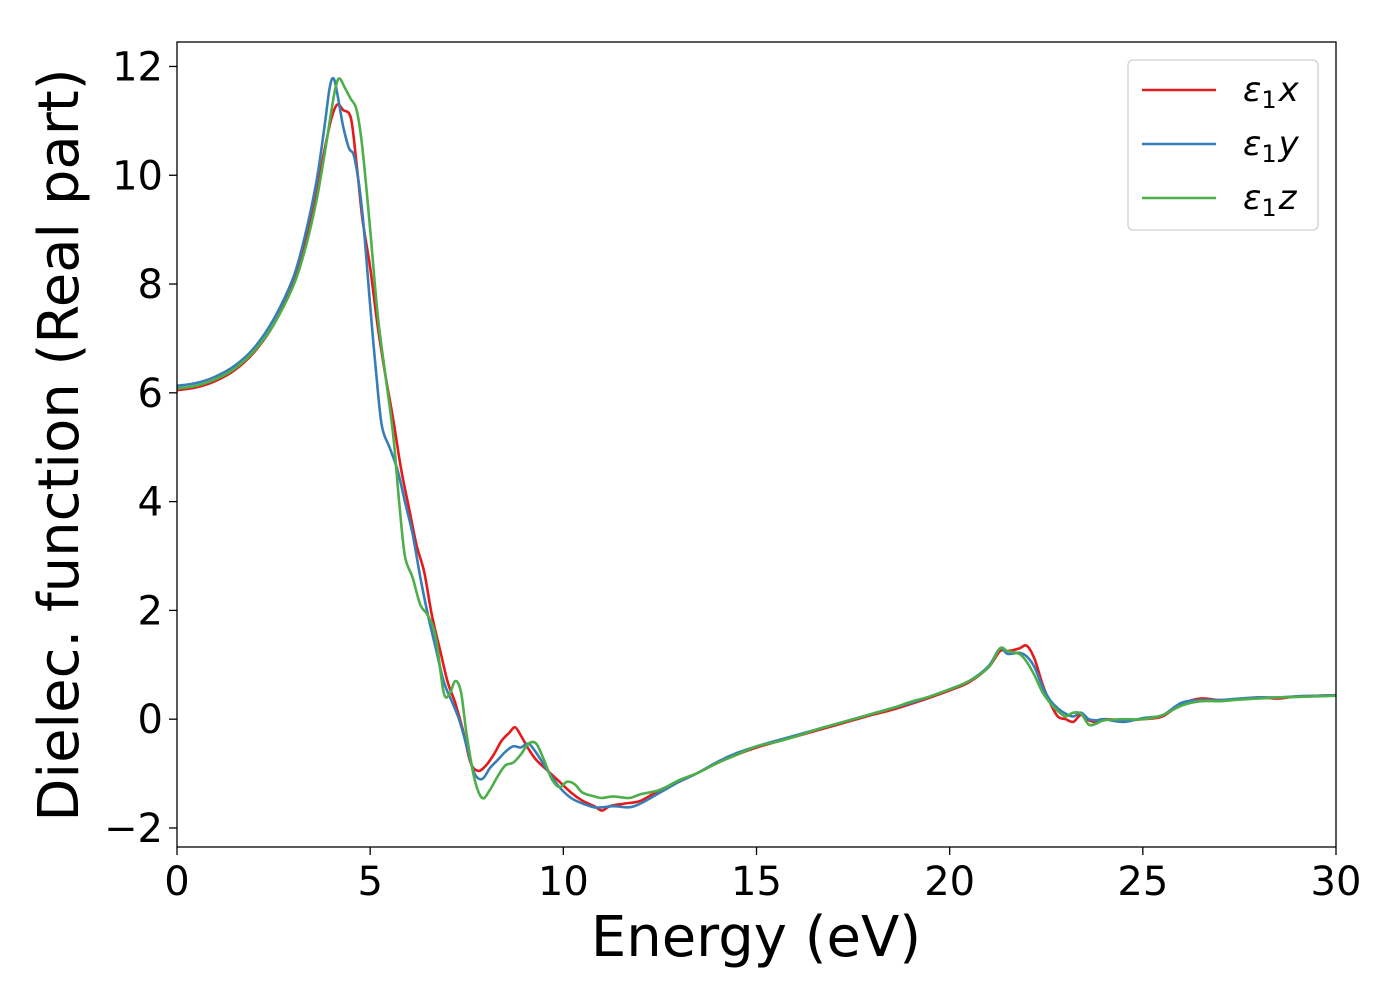 The height and width of the screenshot is (1000, 1400). Describe the element at coordinates (1336, 882) in the screenshot. I see `x-tick-label: 30` at that location.